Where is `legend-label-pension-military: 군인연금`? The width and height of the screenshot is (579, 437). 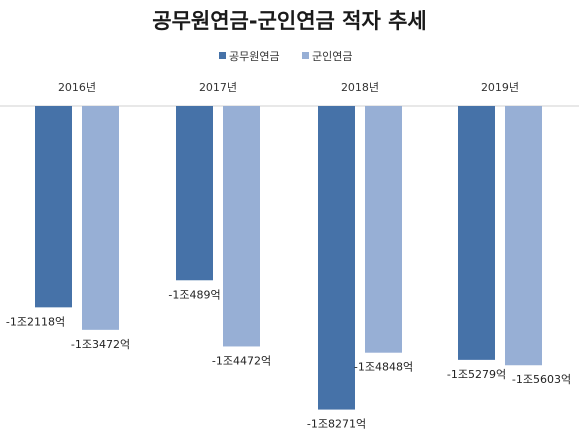
legend-label-pension-military: 군인연금 is located at coordinates (332, 56).